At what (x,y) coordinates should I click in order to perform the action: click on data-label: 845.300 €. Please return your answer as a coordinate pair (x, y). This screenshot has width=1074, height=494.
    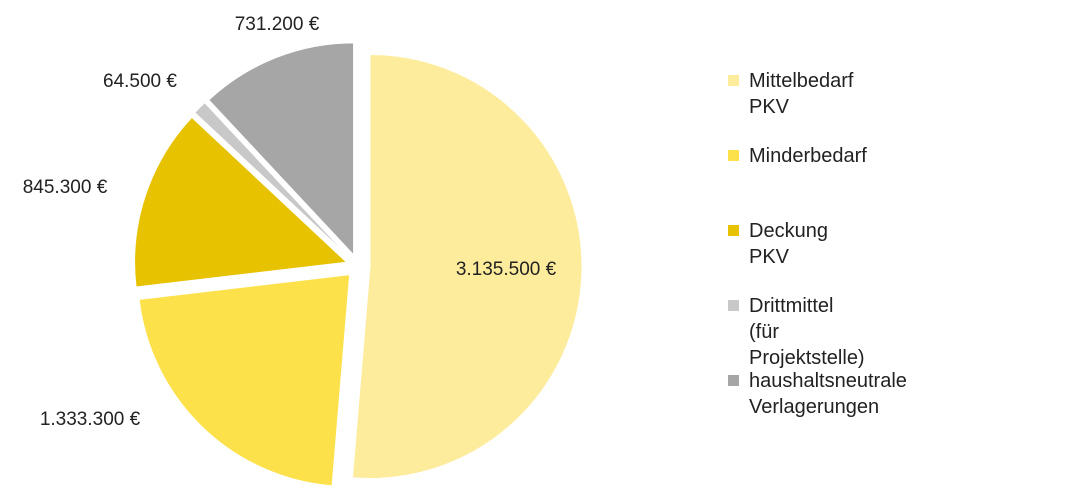
    Looking at the image, I should click on (65, 187).